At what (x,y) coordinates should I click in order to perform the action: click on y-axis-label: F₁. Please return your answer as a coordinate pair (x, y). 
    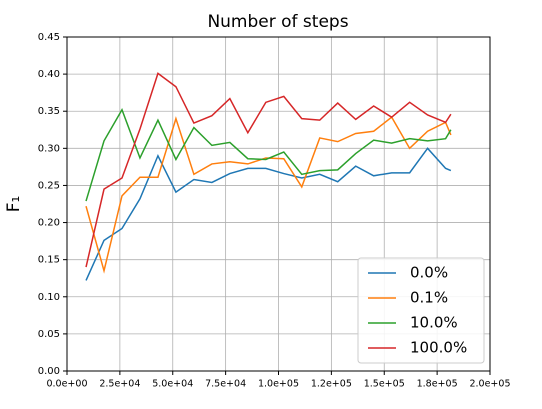
    Looking at the image, I should click on (14, 204).